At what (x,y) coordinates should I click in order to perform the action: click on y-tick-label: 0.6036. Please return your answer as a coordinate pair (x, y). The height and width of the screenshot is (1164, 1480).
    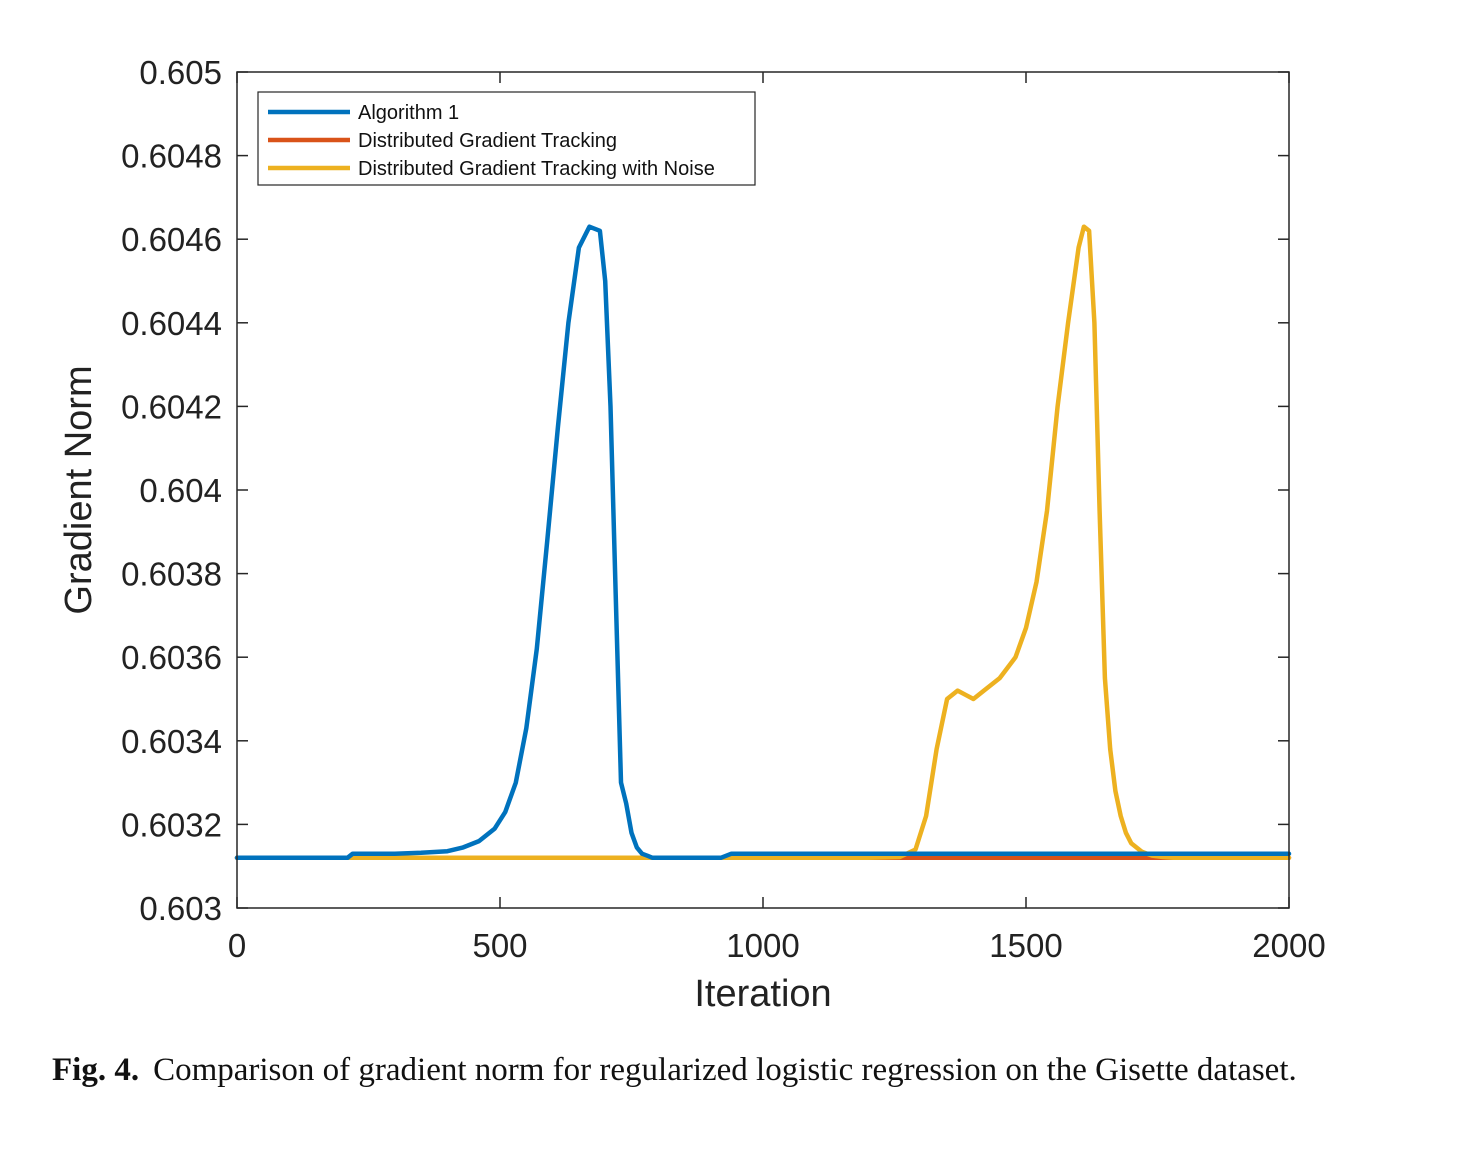
    Looking at the image, I should click on (171, 657).